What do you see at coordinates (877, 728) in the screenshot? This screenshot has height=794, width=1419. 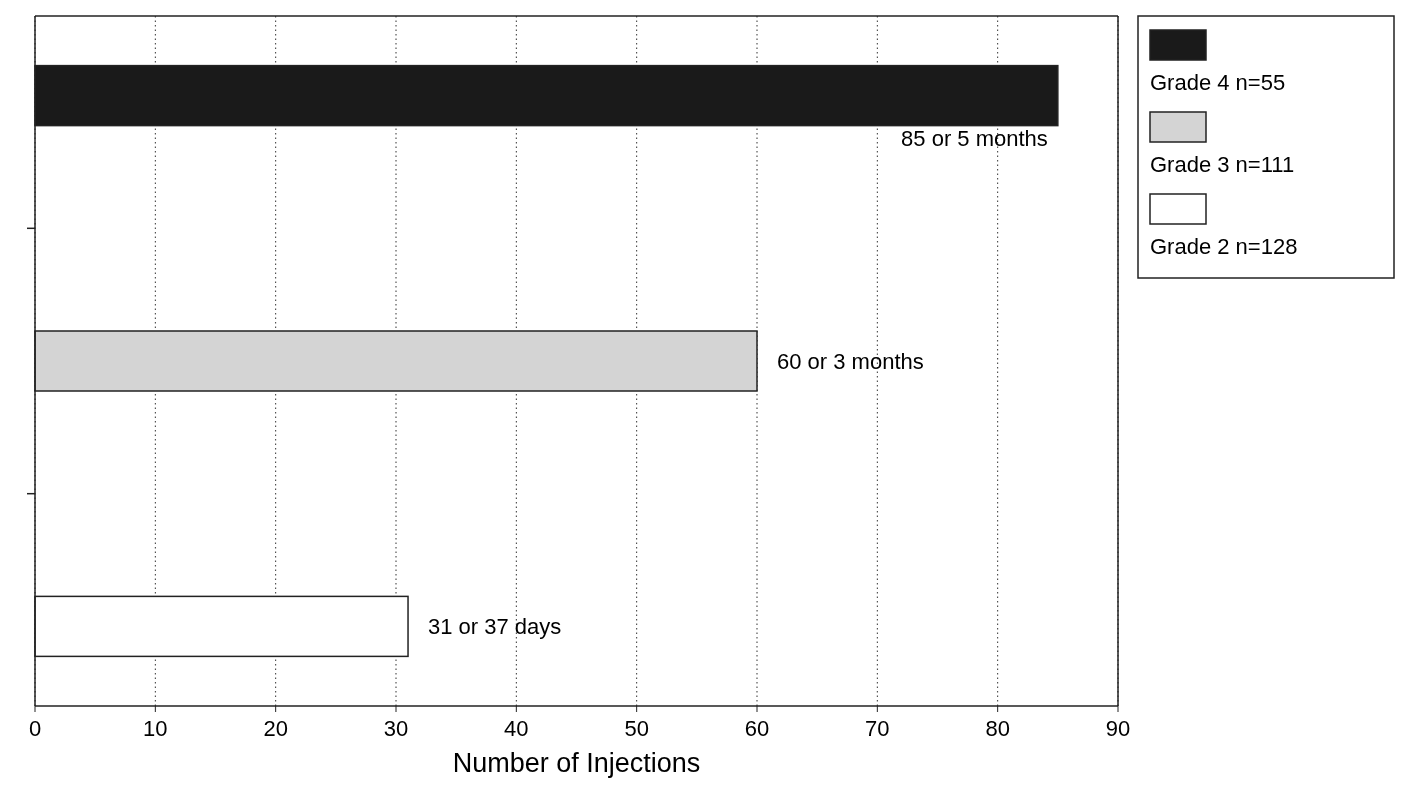 I see `x-tick-label: 70` at bounding box center [877, 728].